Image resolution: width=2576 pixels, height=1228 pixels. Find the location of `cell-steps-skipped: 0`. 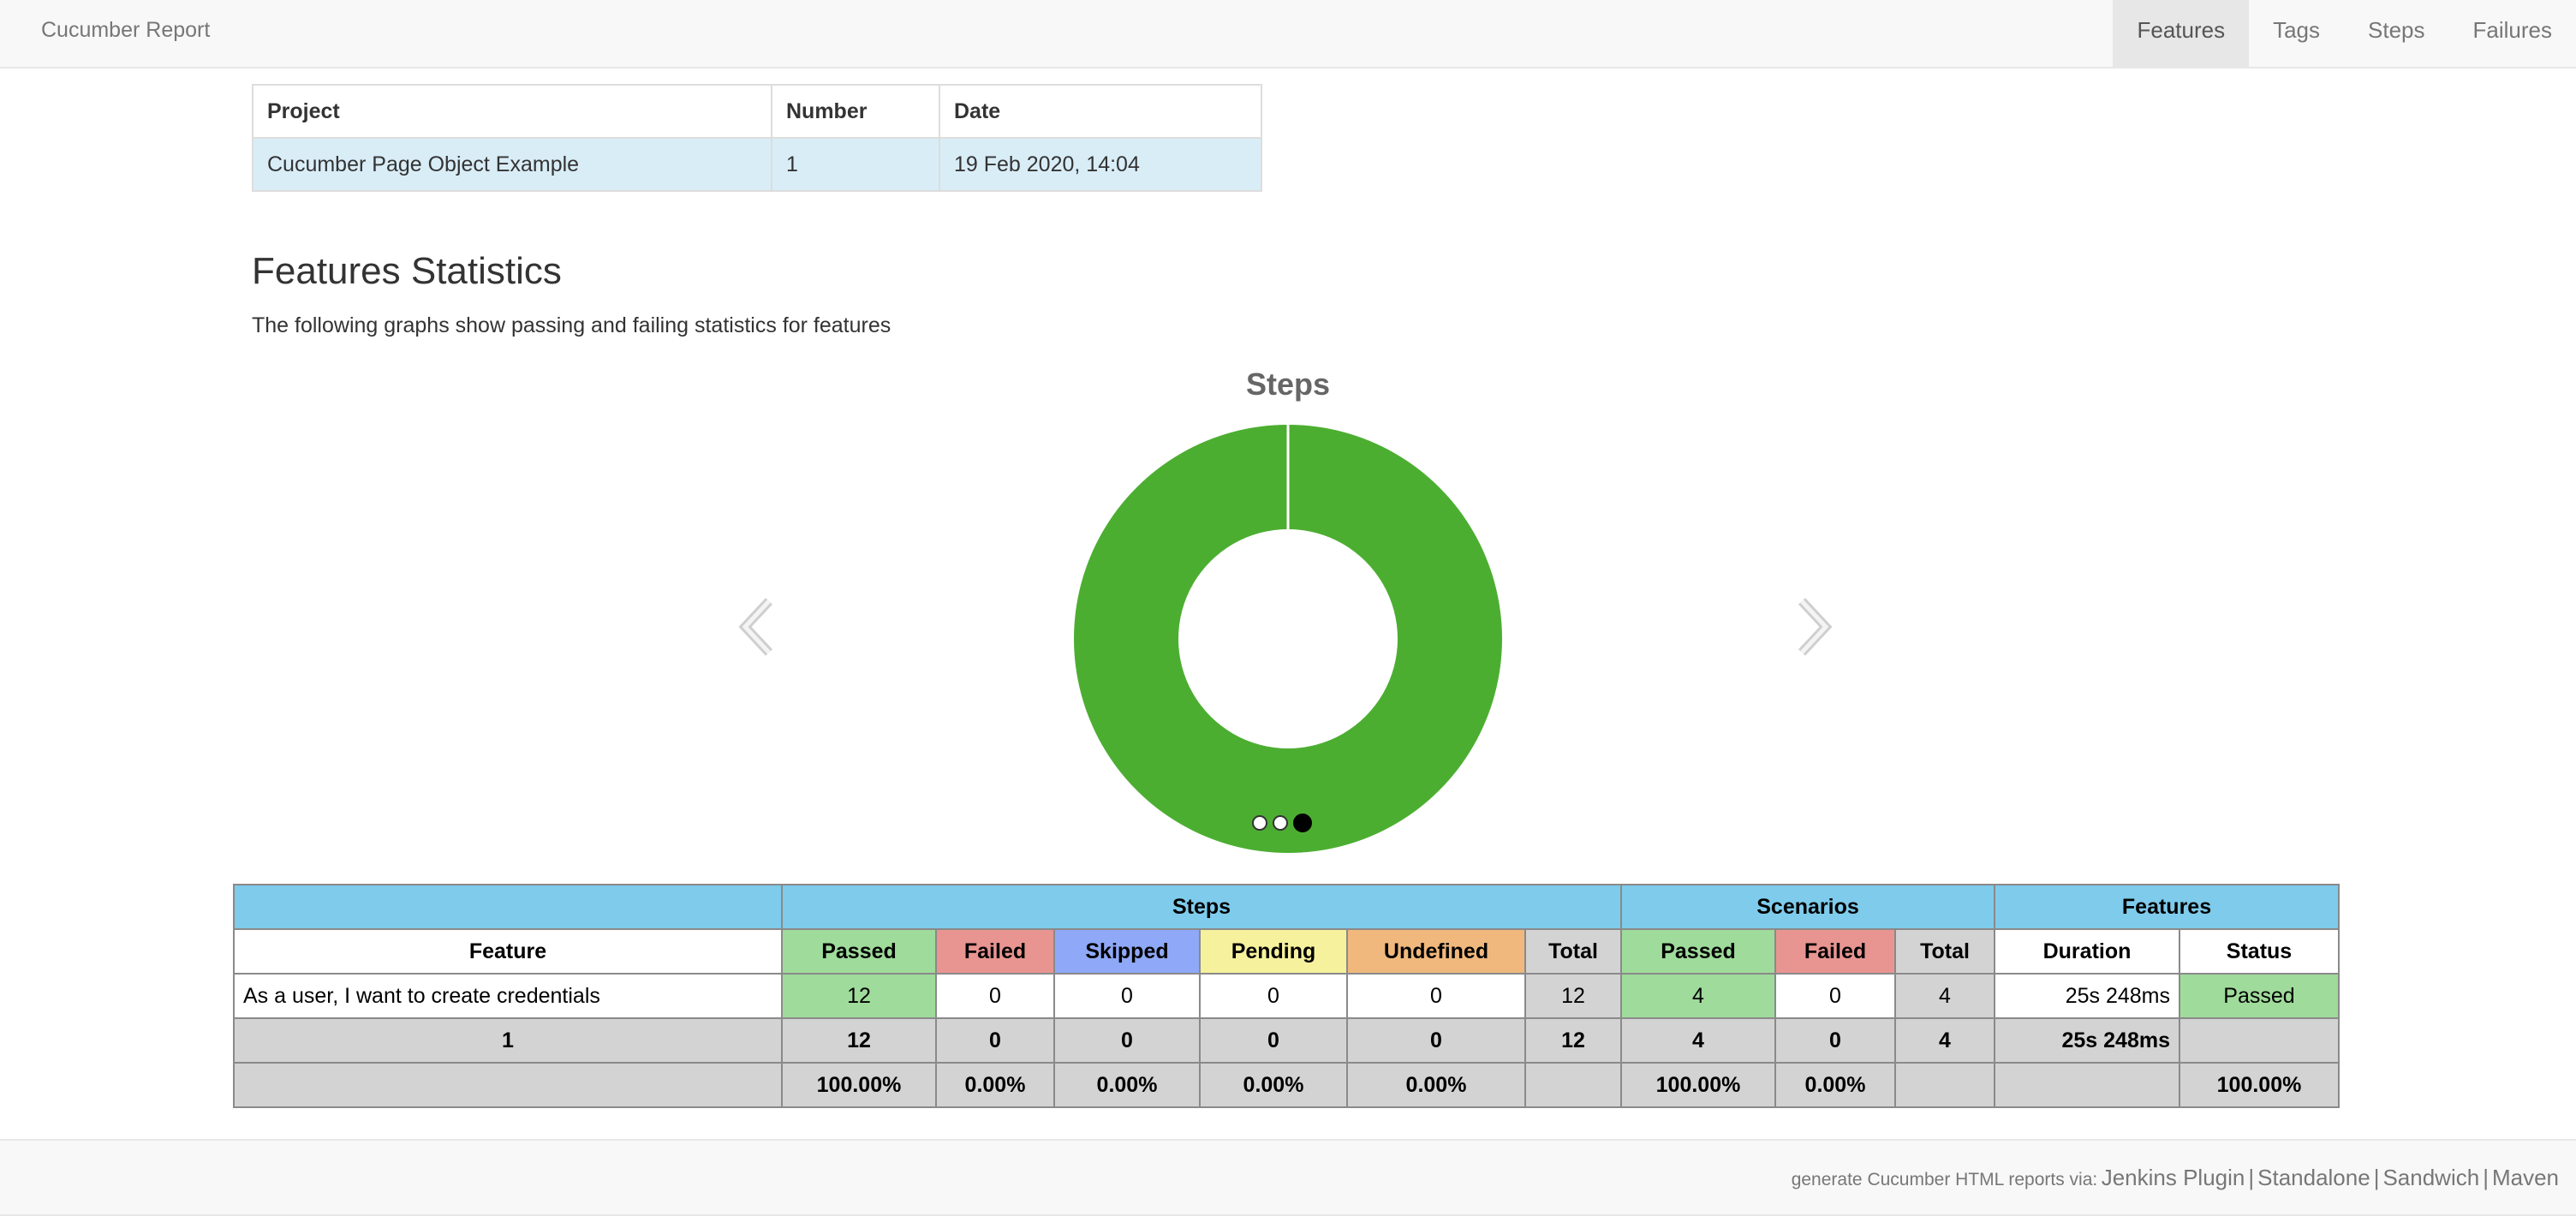

cell-steps-skipped: 0 is located at coordinates (1127, 996).